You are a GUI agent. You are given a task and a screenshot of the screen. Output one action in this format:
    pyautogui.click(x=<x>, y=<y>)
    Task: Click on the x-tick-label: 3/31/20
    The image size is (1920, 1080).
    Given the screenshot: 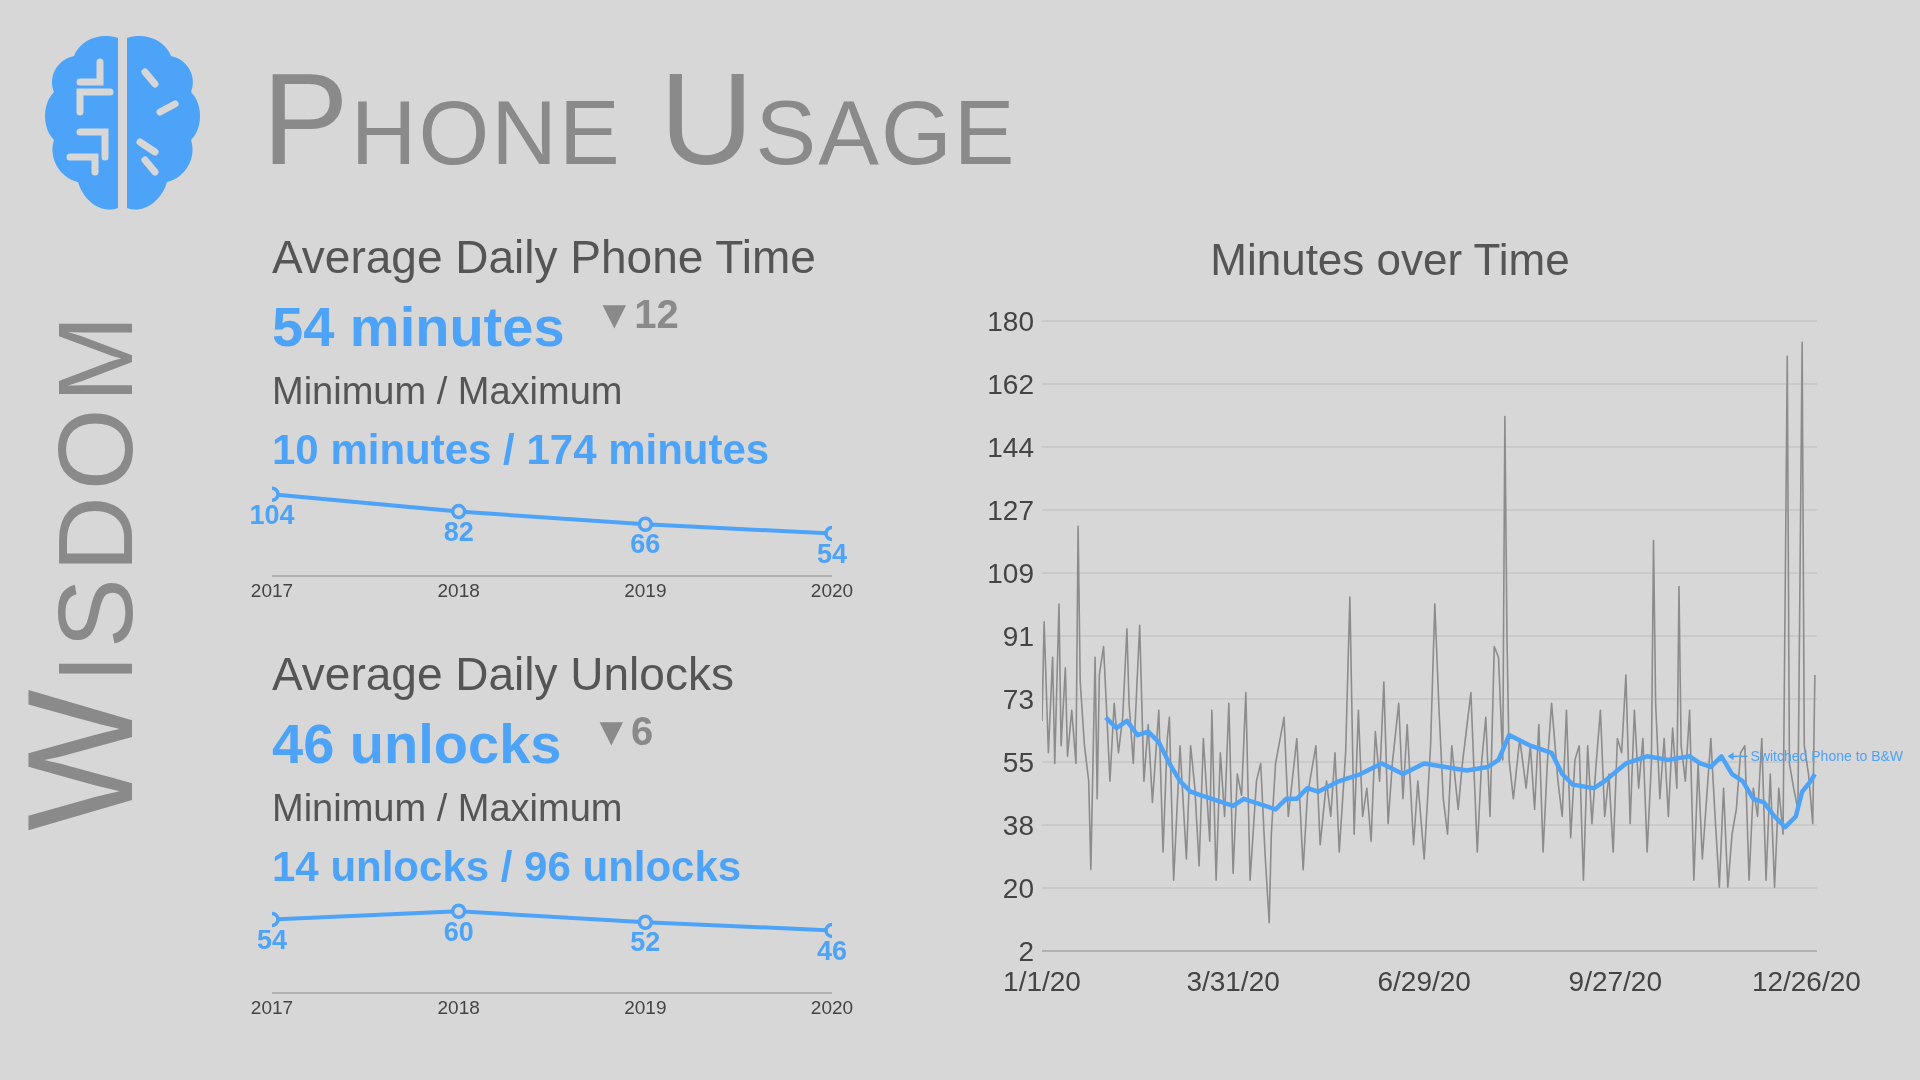 What is the action you would take?
    pyautogui.click(x=1233, y=981)
    